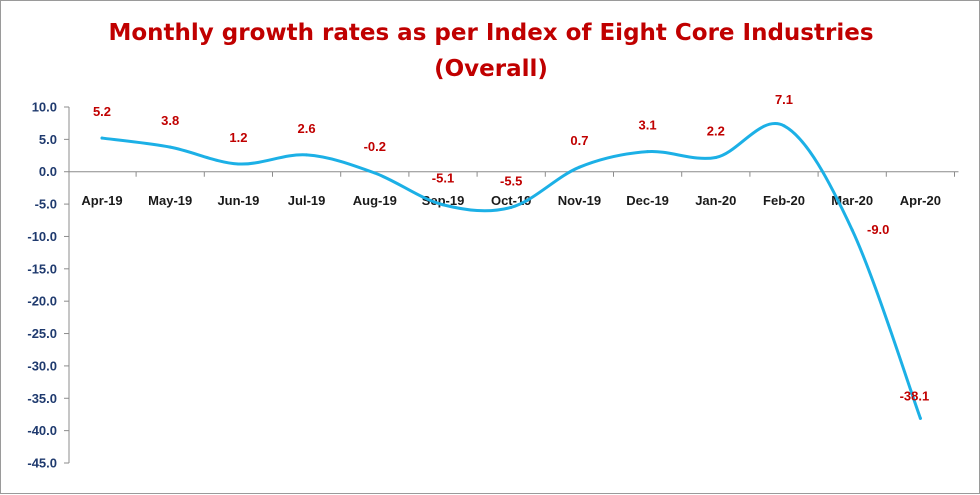 This screenshot has width=980, height=495. Describe the element at coordinates (716, 130) in the screenshot. I see `data-label: 2.2` at that location.